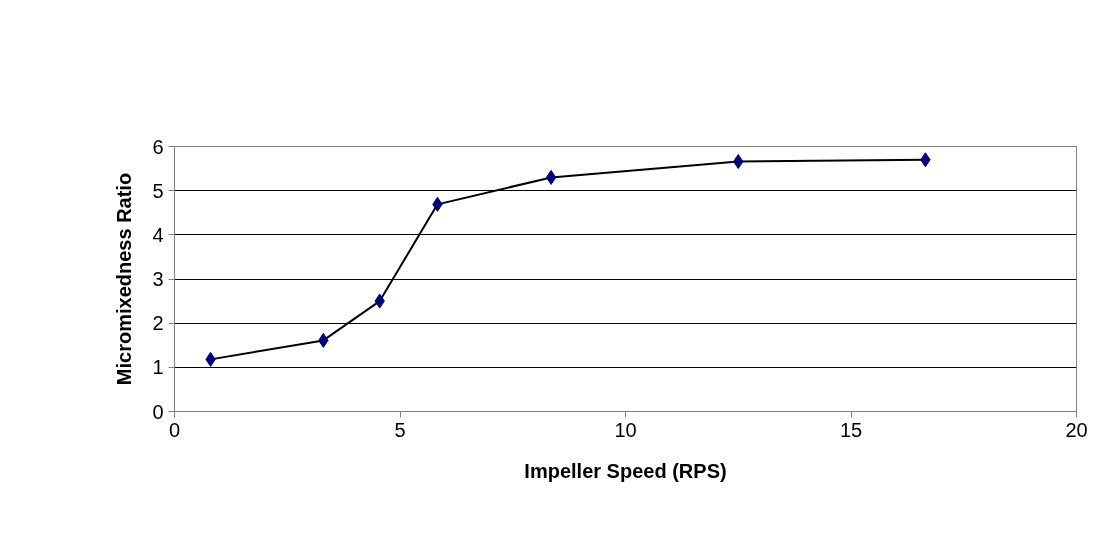 This screenshot has width=1095, height=559. Describe the element at coordinates (625, 470) in the screenshot. I see `x-axis-title: Impeller Speed (RPS)` at that location.